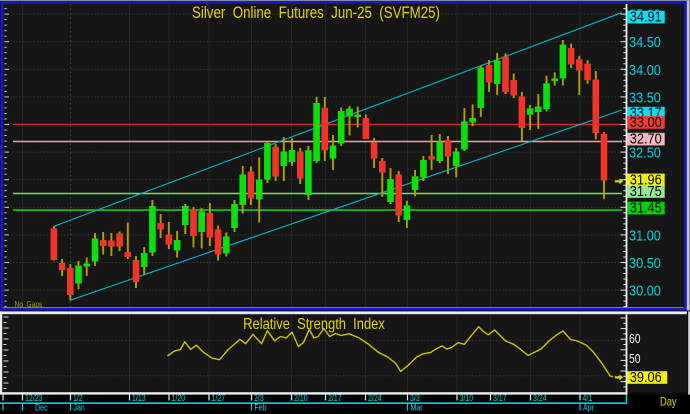 The image size is (690, 414). Describe the element at coordinates (261, 408) in the screenshot. I see `svg-text: Feb` at that location.